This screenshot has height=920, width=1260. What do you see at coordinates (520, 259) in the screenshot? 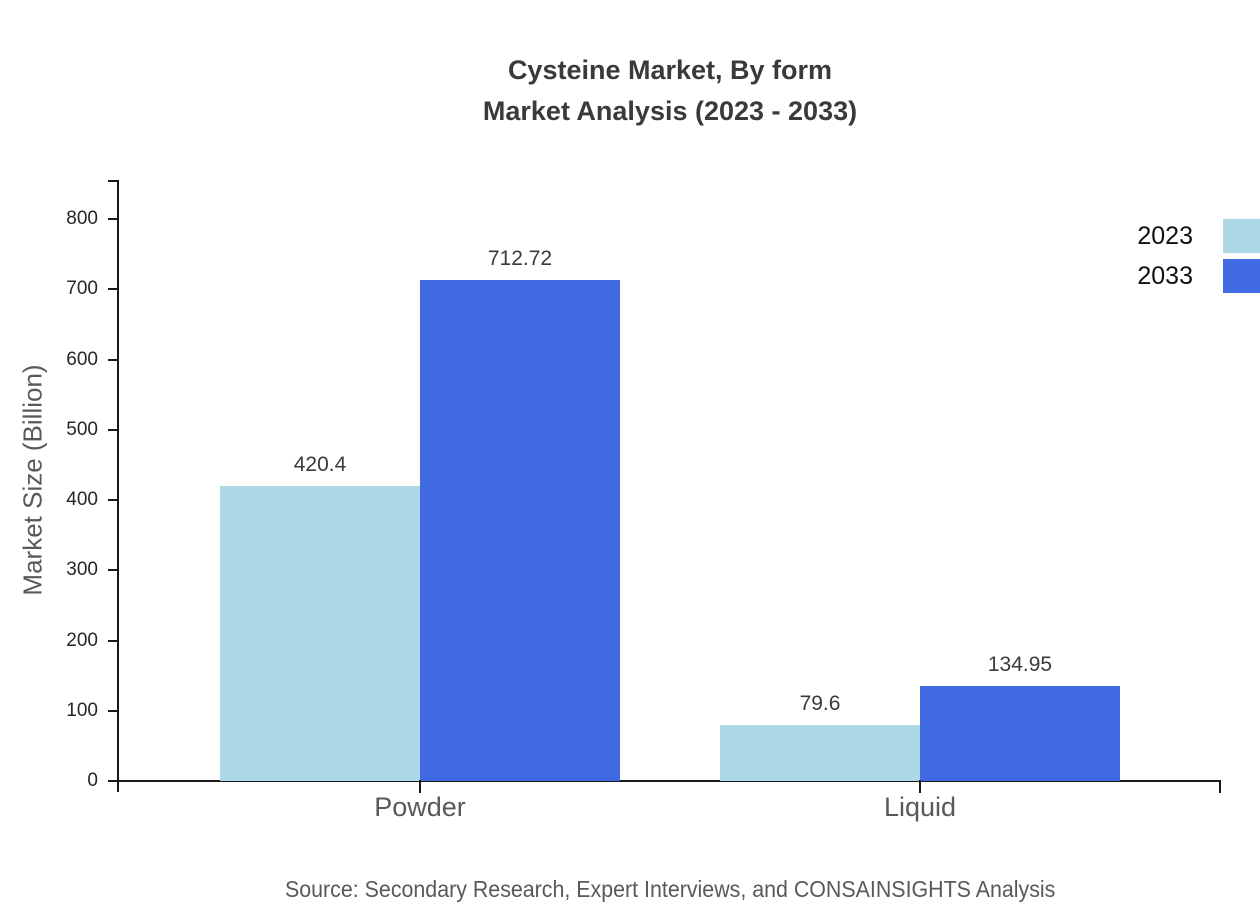
I see `value-label-powder-2033: 712.72` at bounding box center [520, 259].